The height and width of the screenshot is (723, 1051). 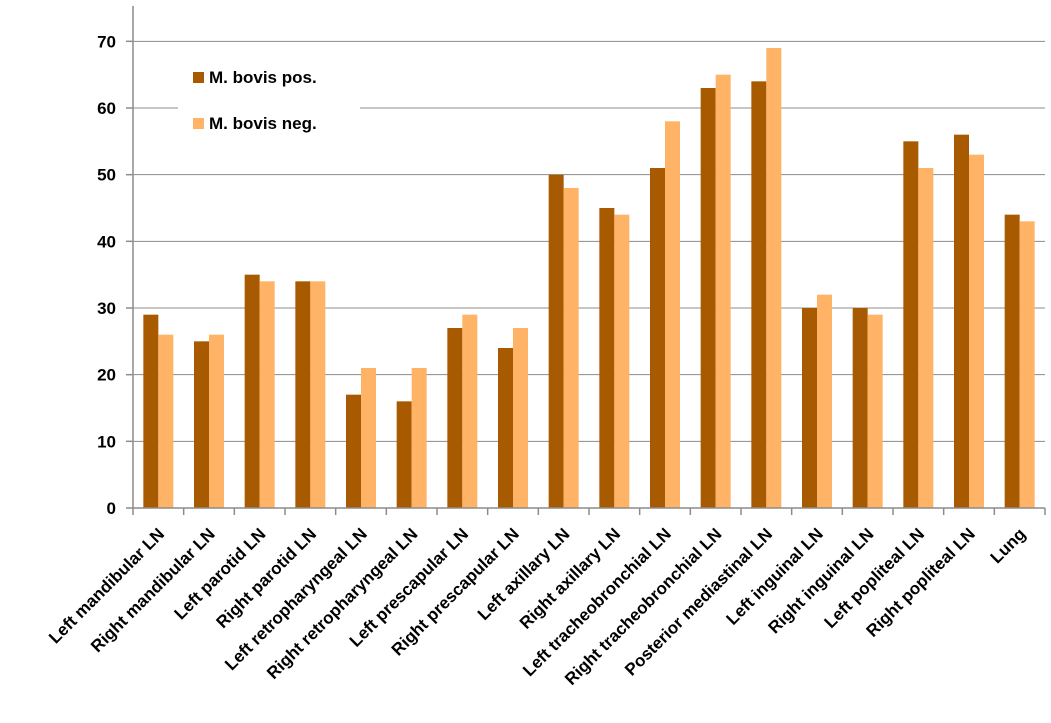 What do you see at coordinates (106, 275) in the screenshot?
I see `y-tick-labels: 0 10 20 30 40 50 60 70` at bounding box center [106, 275].